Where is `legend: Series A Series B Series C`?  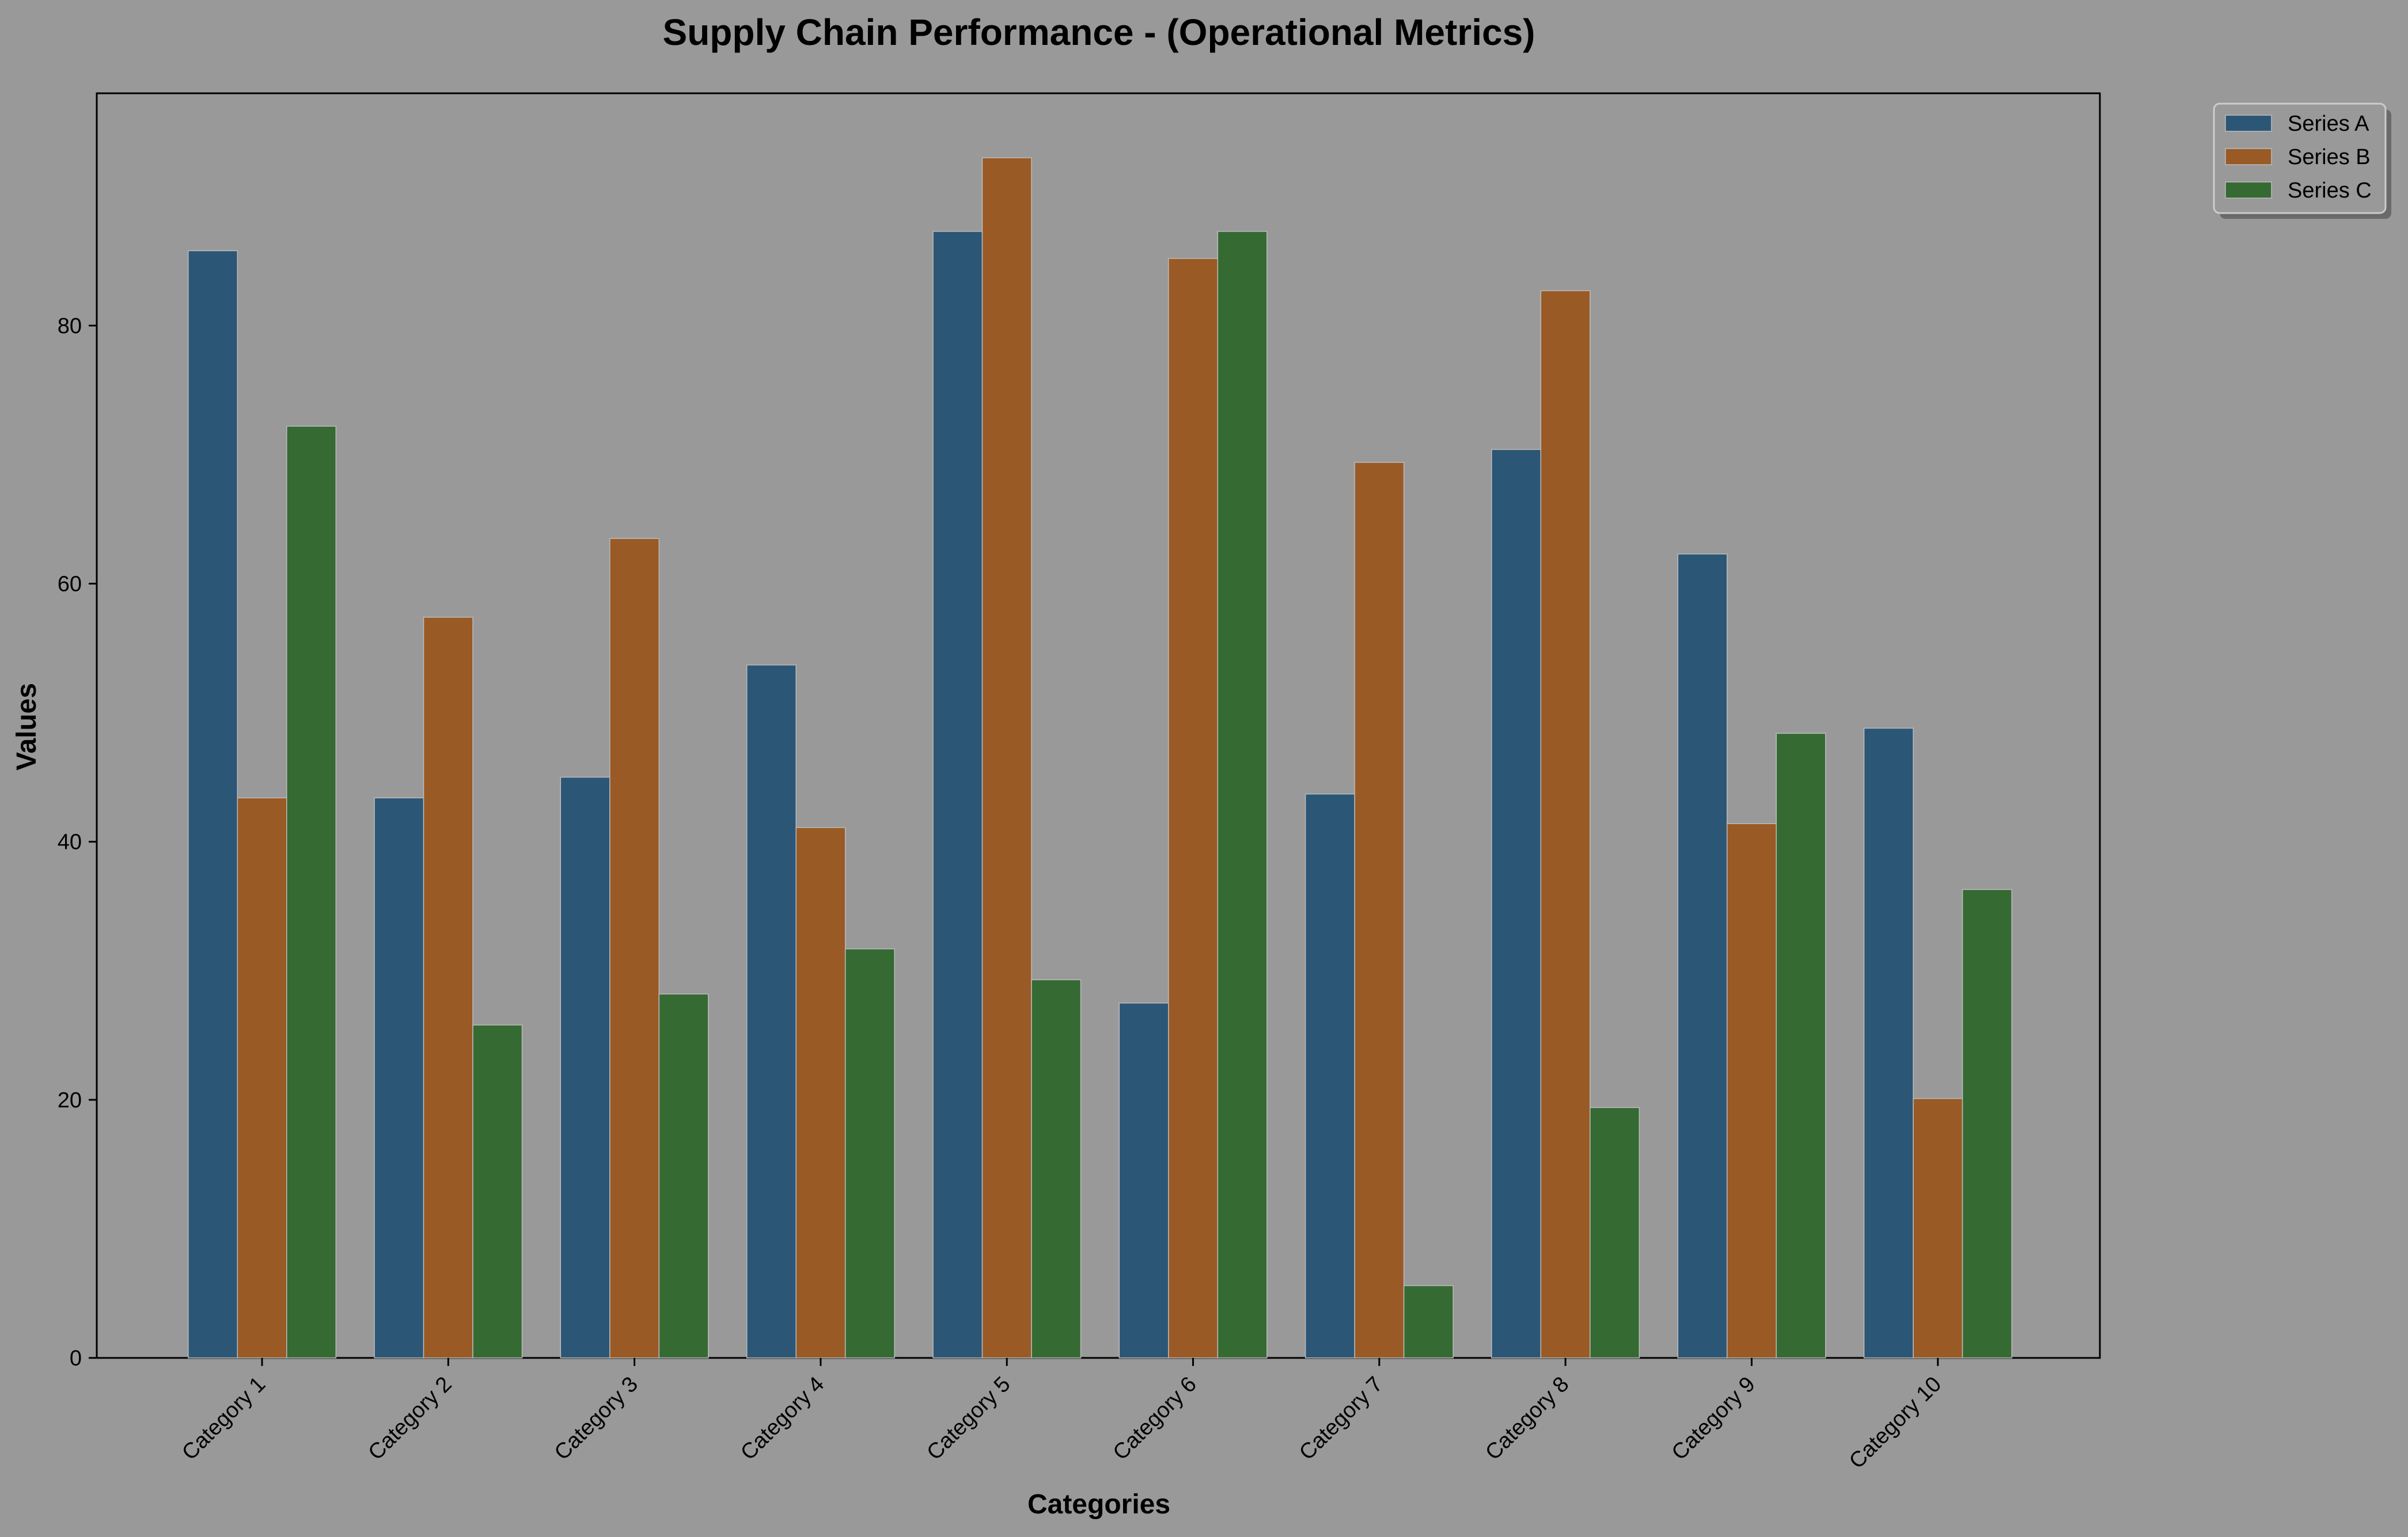
legend: Series A Series B Series C is located at coordinates (2302, 161).